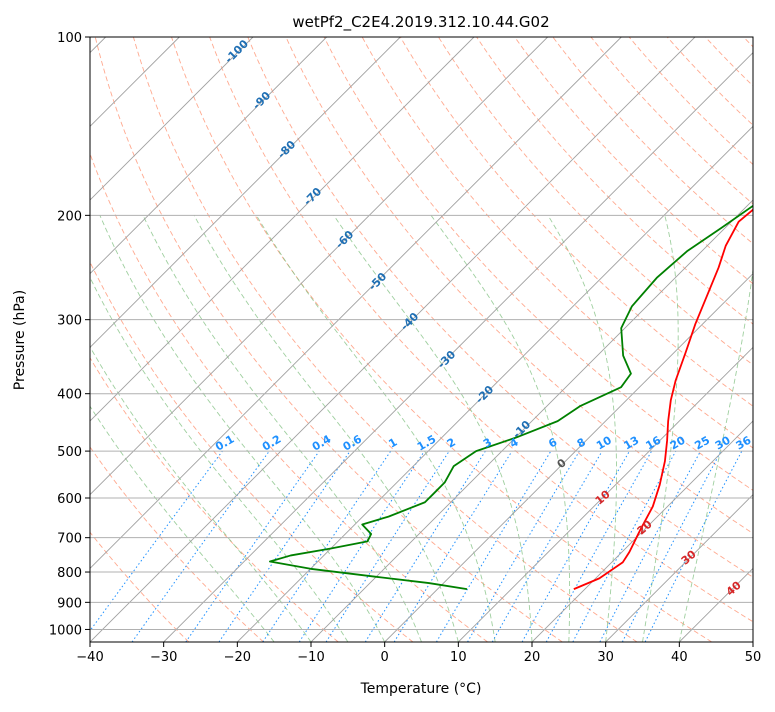 The width and height of the screenshot is (775, 712). I want to click on mixing-ratio-label: 0.4, so click(322, 442).